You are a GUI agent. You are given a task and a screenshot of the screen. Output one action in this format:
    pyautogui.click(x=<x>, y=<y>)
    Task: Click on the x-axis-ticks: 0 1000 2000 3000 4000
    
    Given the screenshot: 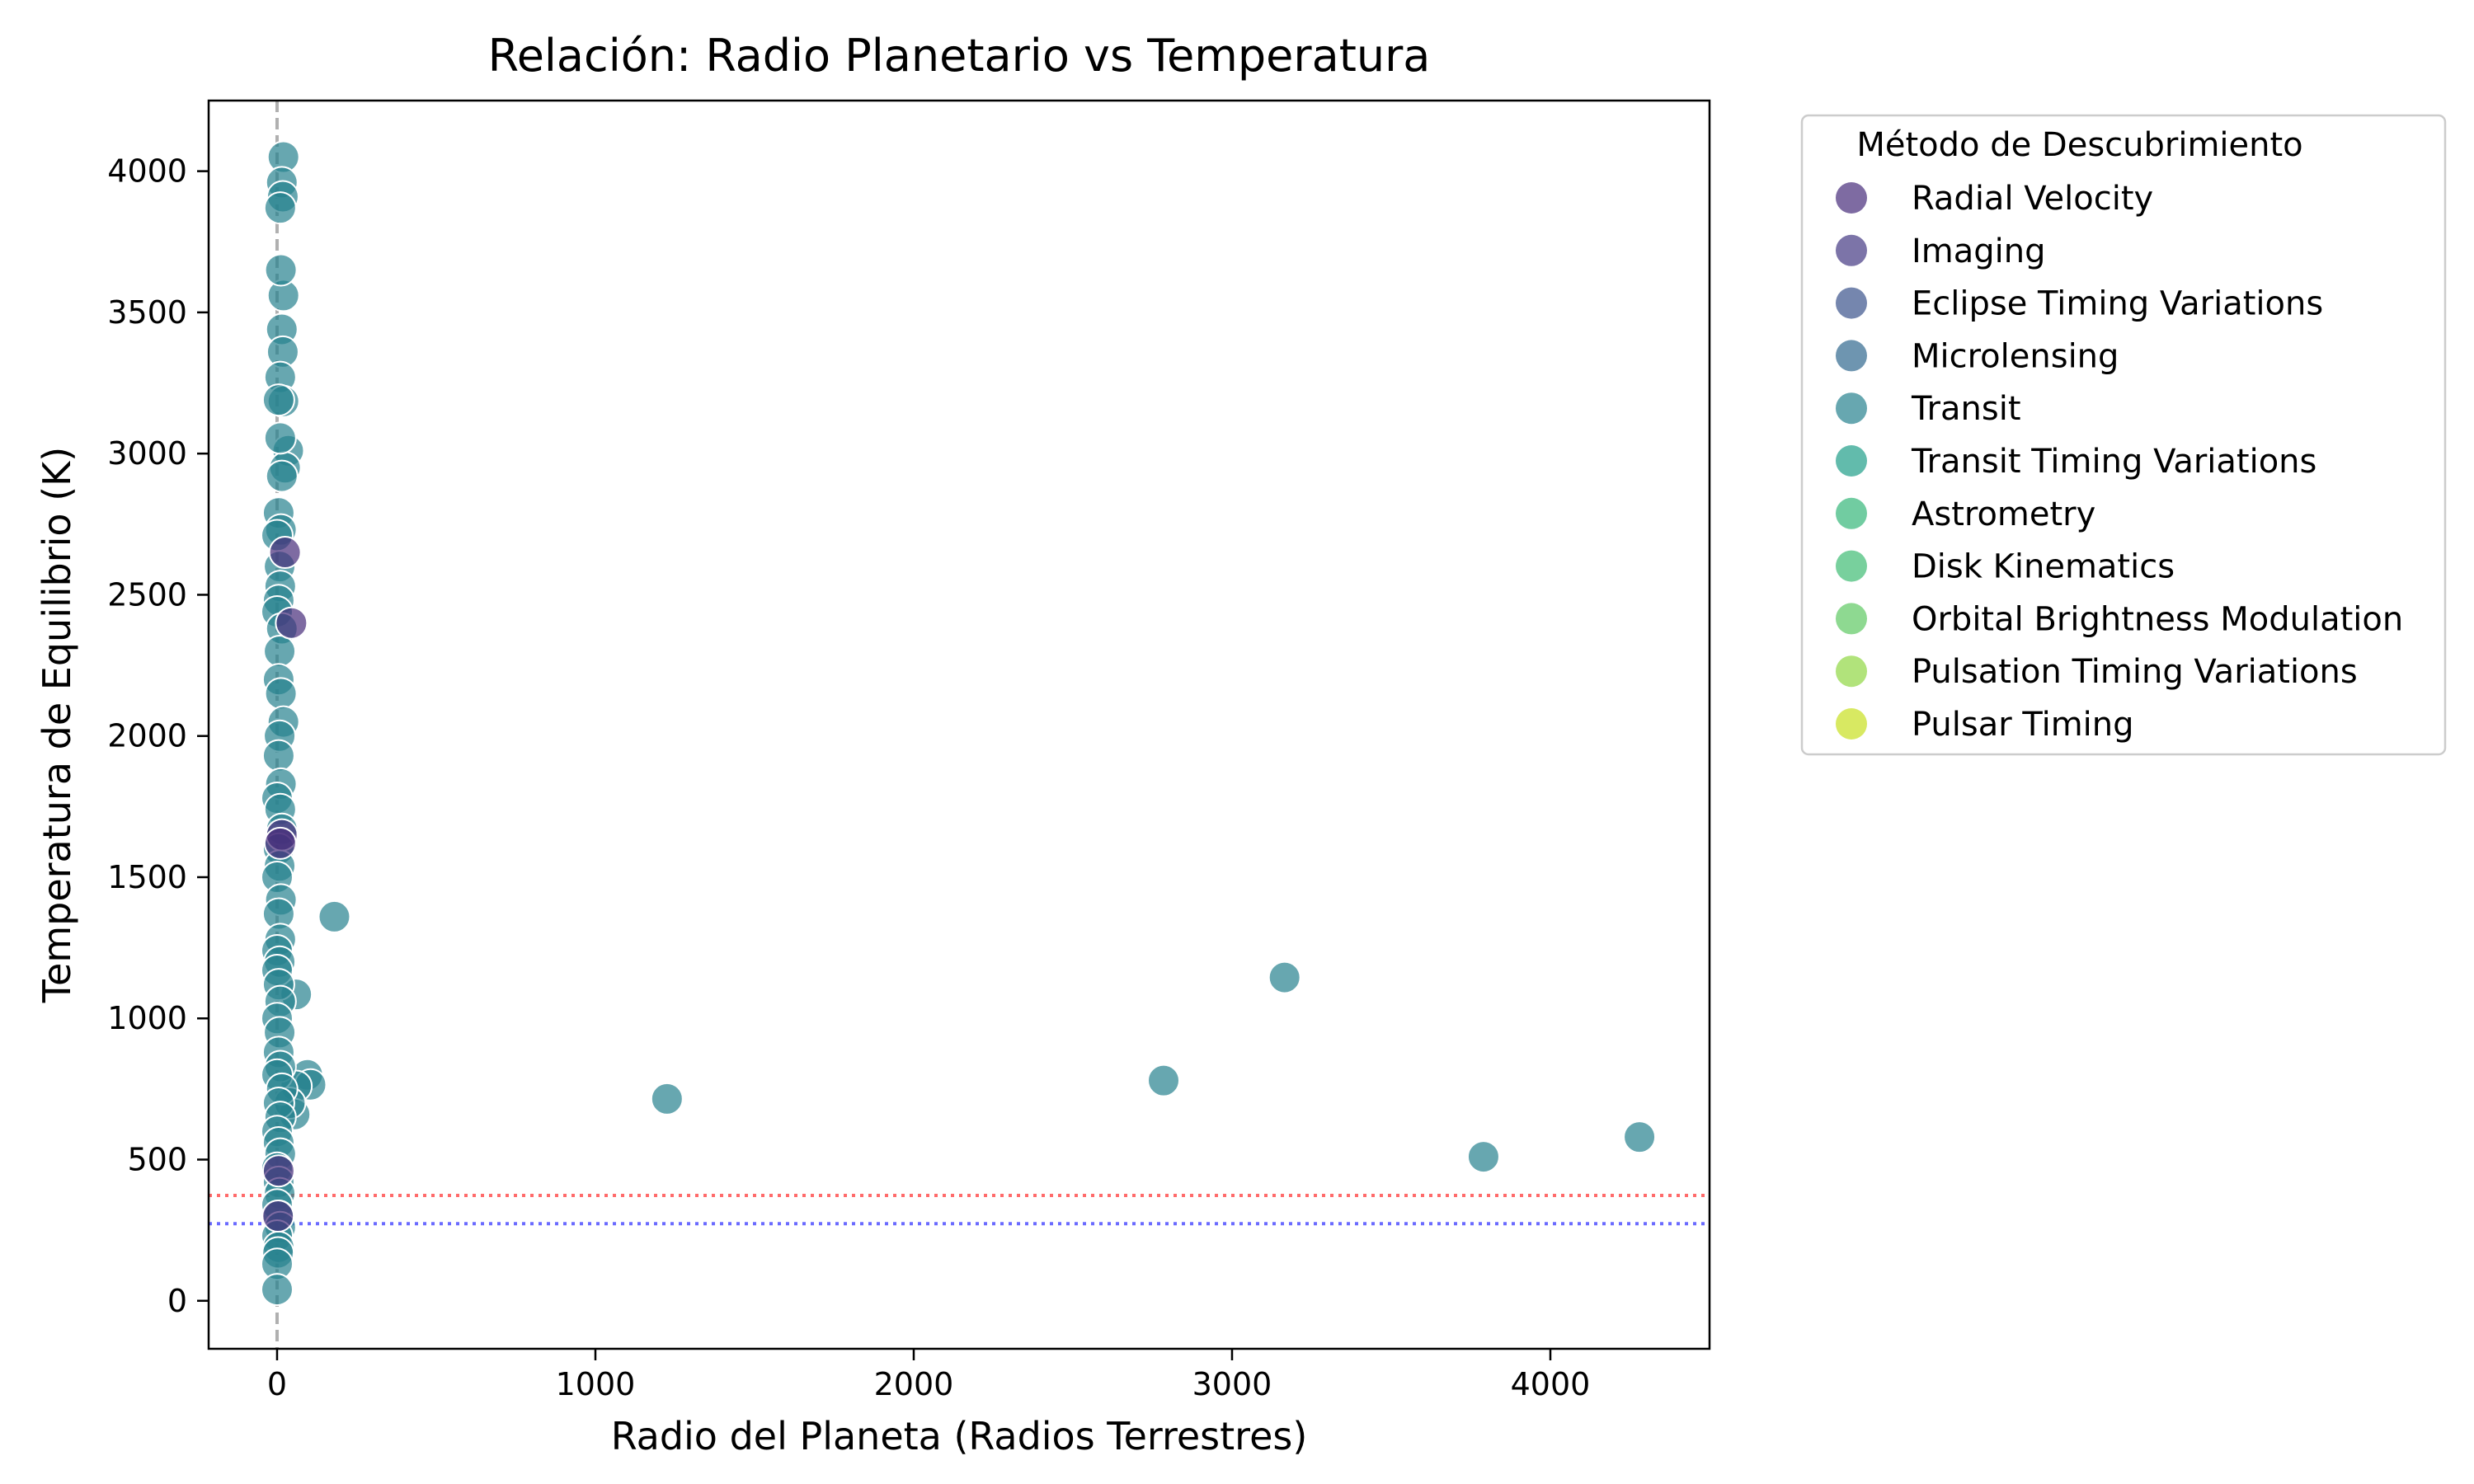 What is the action you would take?
    pyautogui.click(x=928, y=1375)
    